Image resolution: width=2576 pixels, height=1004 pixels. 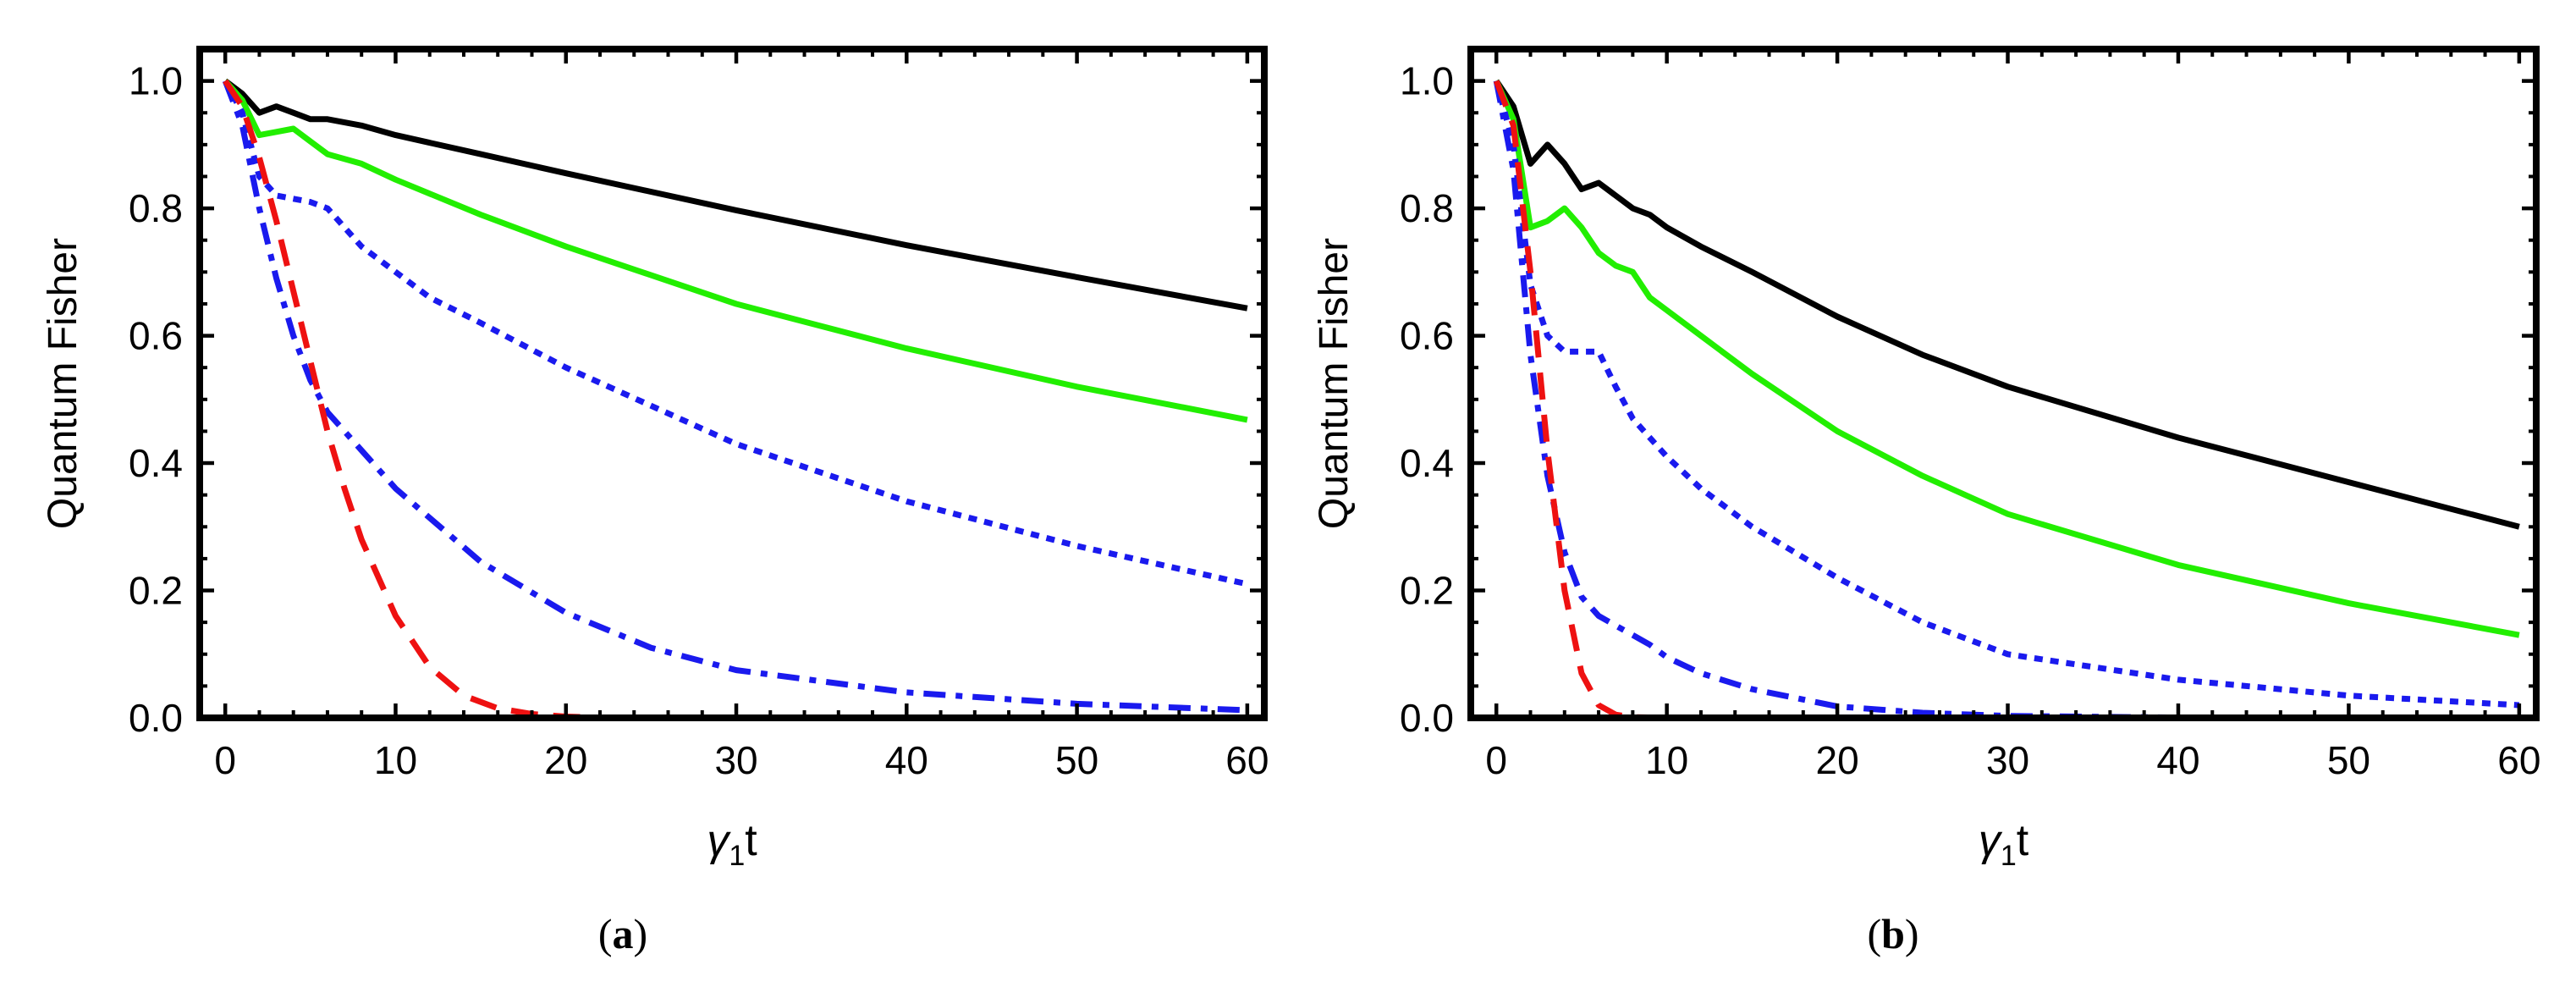 I want to click on series-line-black-solid, so click(x=735, y=195).